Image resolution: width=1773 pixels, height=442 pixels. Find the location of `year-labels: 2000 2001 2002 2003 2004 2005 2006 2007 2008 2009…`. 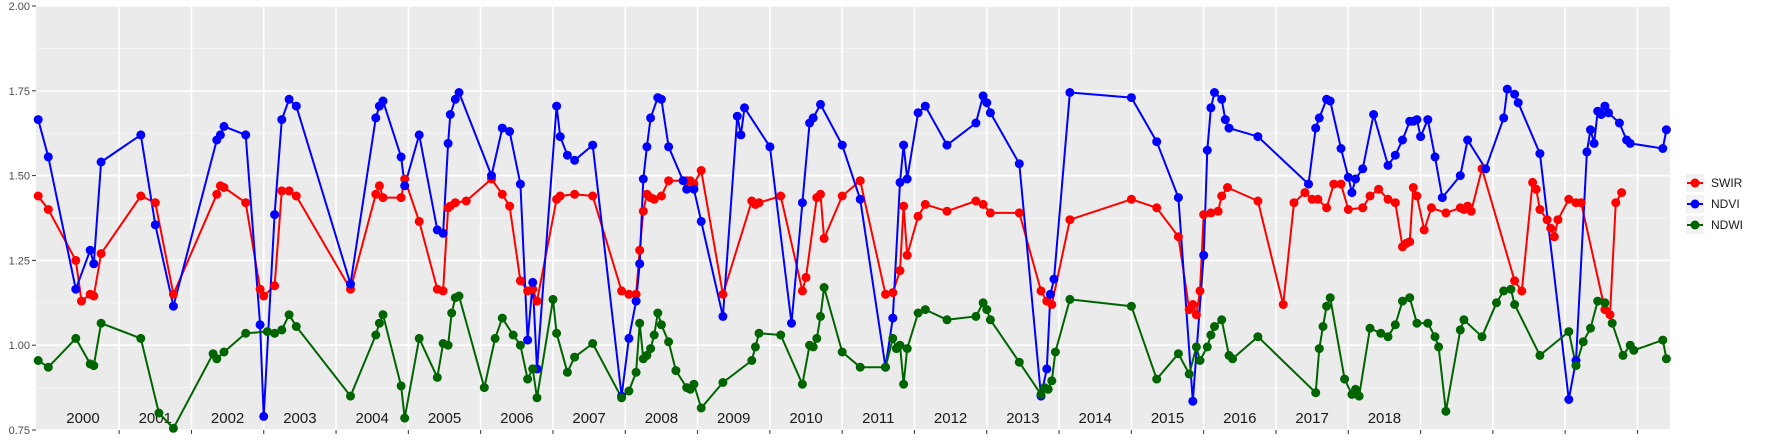

year-labels: 2000 2001 2002 2003 2004 2005 2006 2007 2008 2009… is located at coordinates (733, 418).